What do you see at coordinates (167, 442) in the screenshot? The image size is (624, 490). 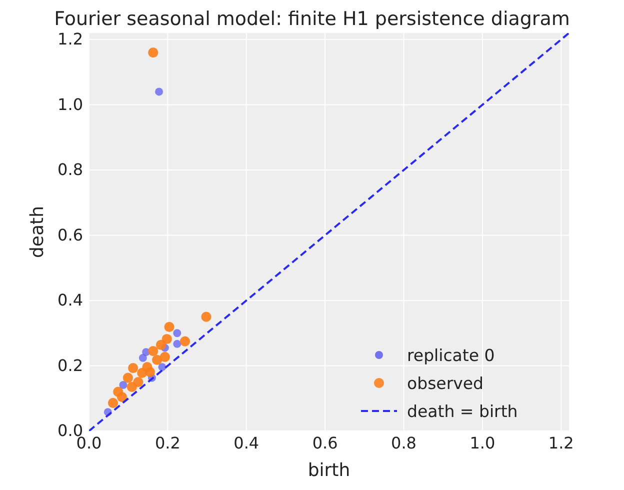 I see `x-tick-label: 0.2` at bounding box center [167, 442].